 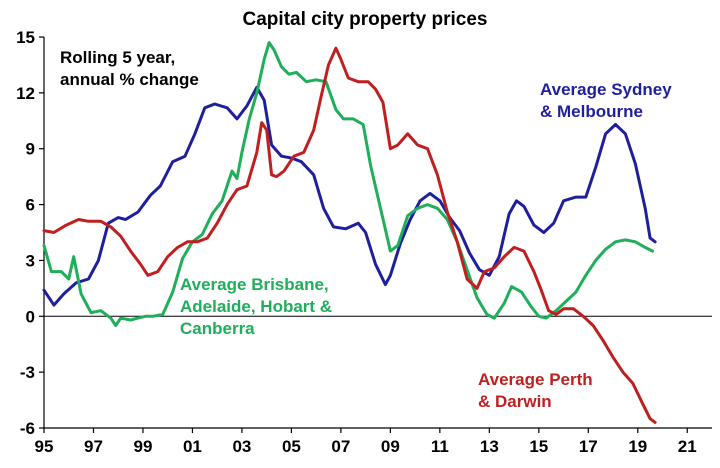 I want to click on series-label-perth-2: & Darwin, so click(x=515, y=401).